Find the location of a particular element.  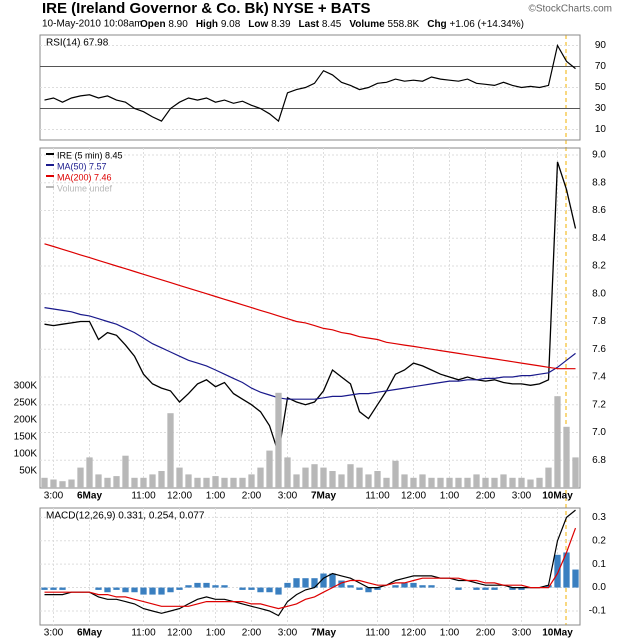

y-tick-label: 6.8 is located at coordinates (599, 460).